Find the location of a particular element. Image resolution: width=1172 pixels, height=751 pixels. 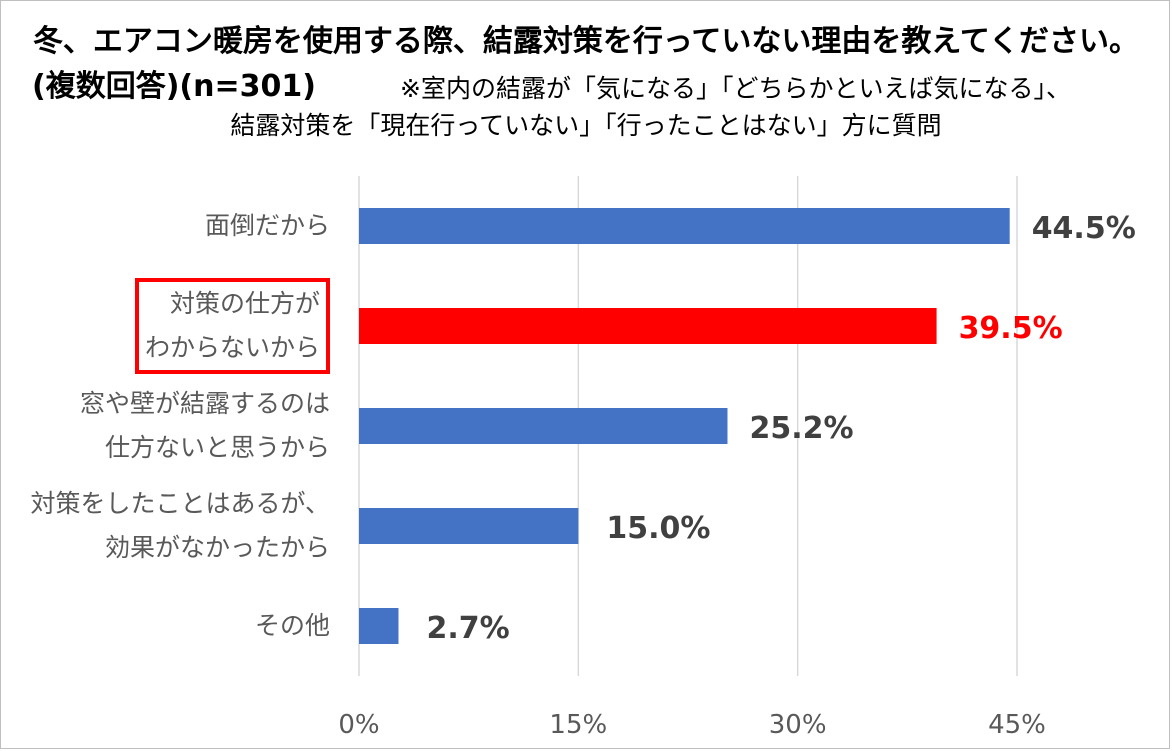

x-tick-label: 15% is located at coordinates (578, 725).